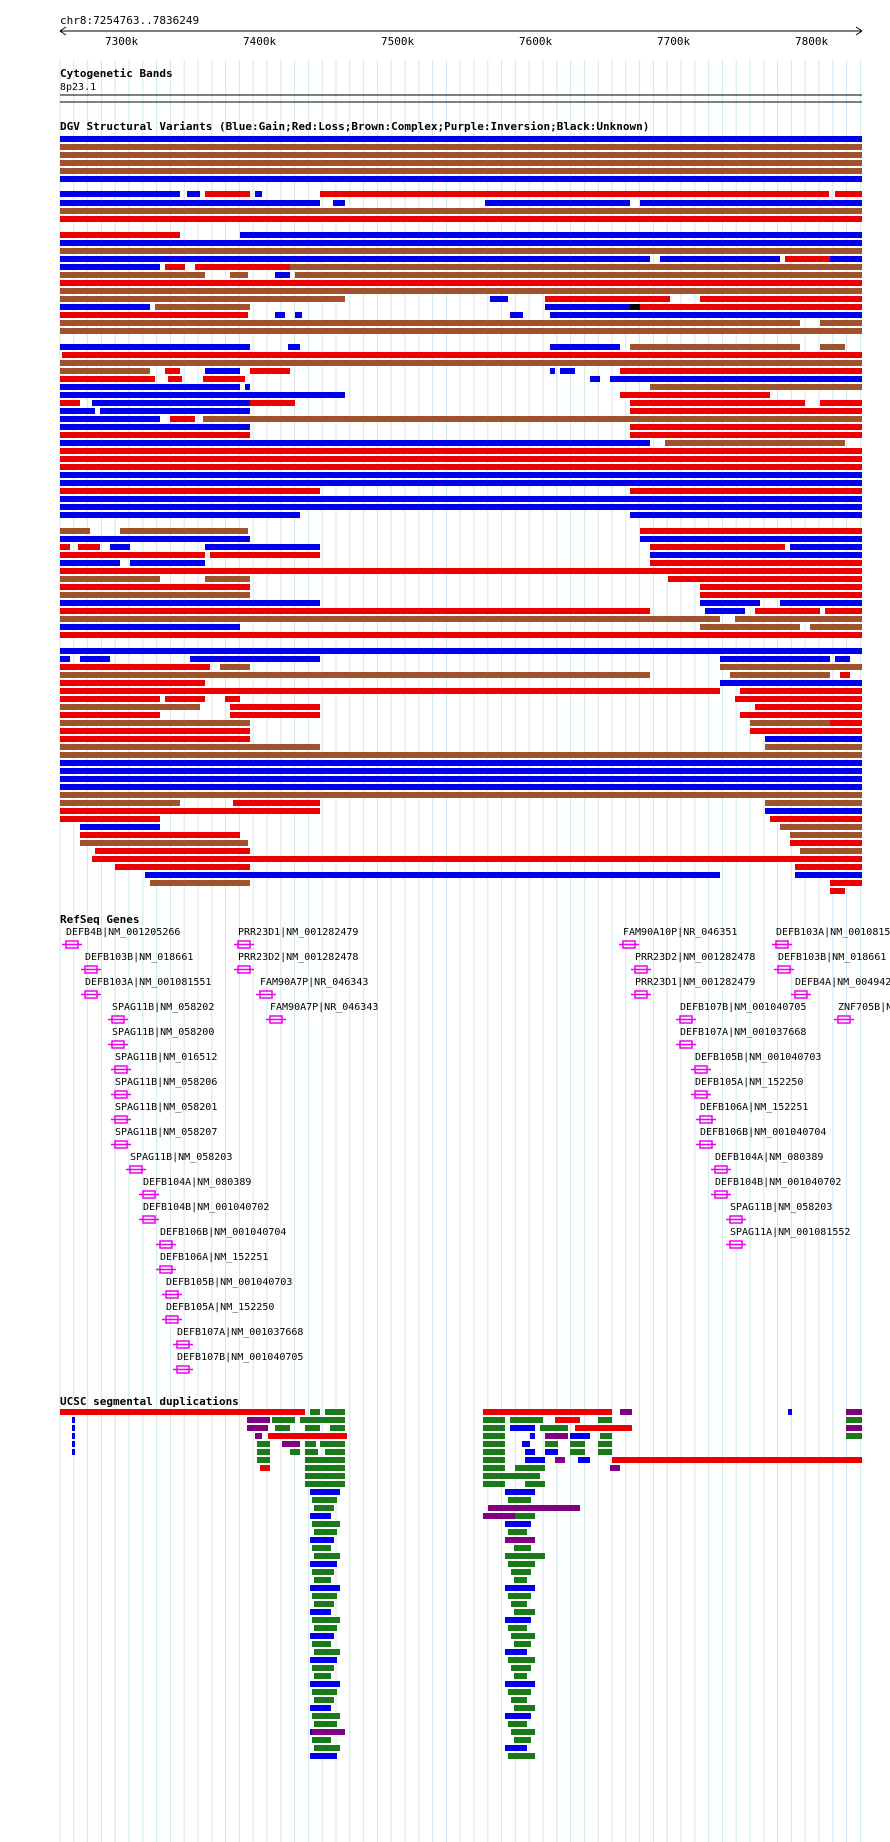 The image size is (890, 1842). What do you see at coordinates (833, 932) in the screenshot?
I see `refseq-gene-label: DEFB103A|NM_0010815` at bounding box center [833, 932].